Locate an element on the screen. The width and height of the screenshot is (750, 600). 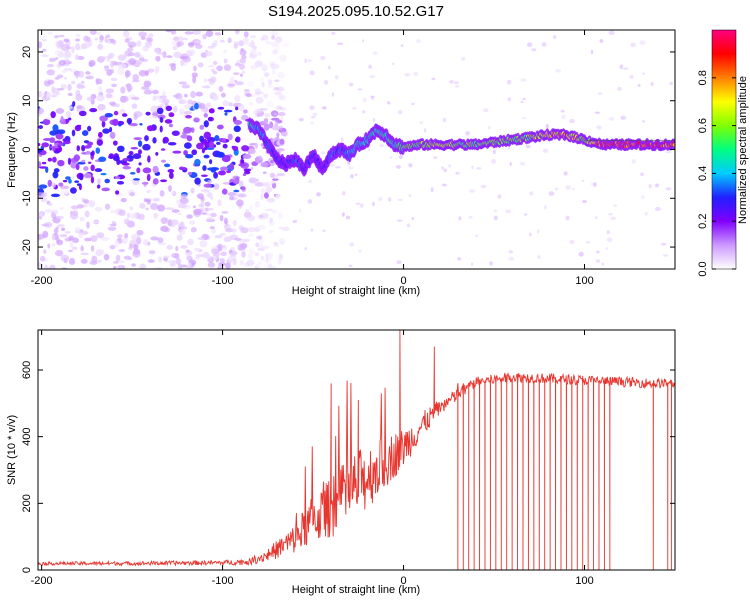
x-tick-label: -100 is located at coordinates (223, 581).